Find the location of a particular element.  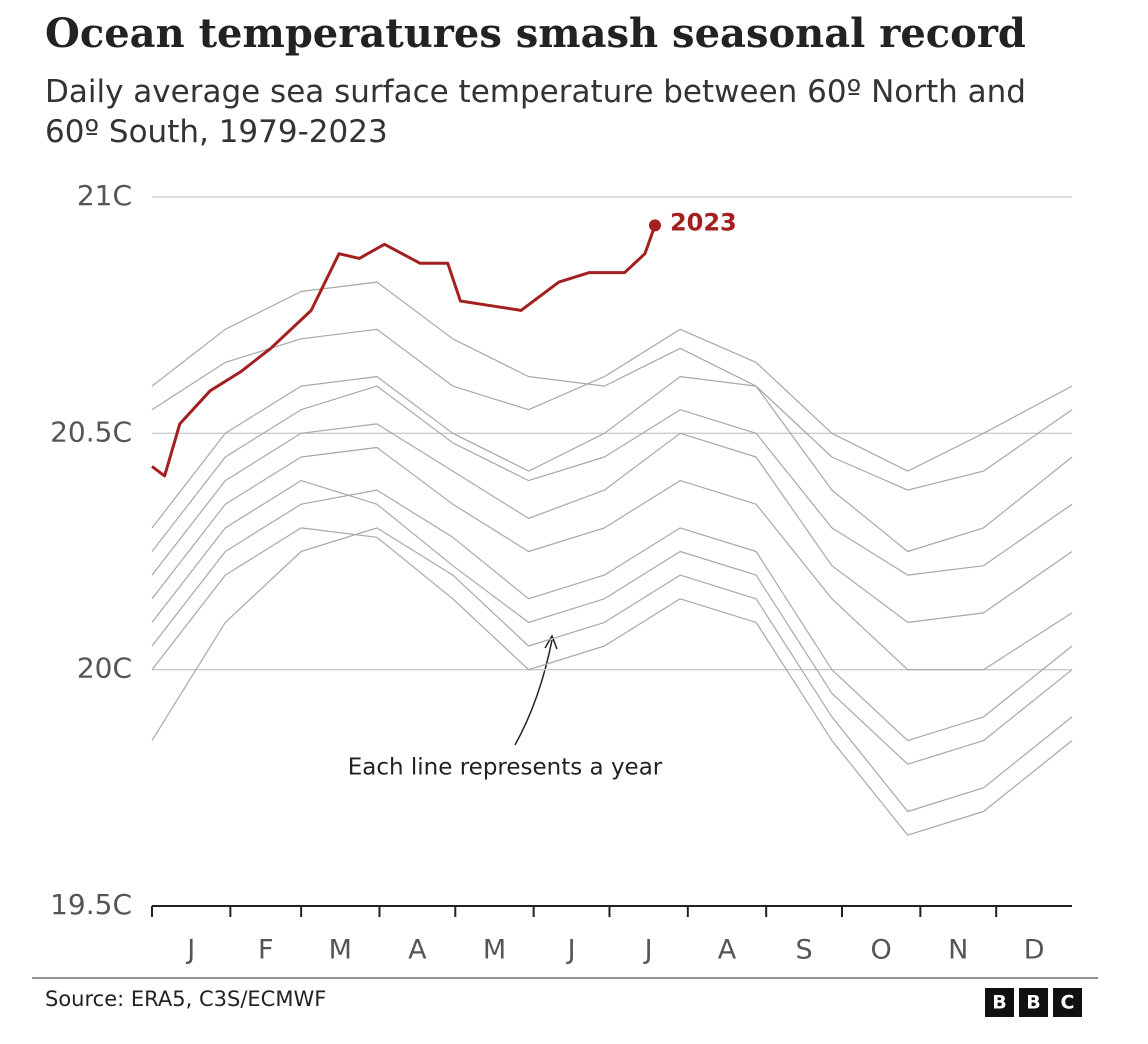

series-label: 2023 is located at coordinates (703, 222).